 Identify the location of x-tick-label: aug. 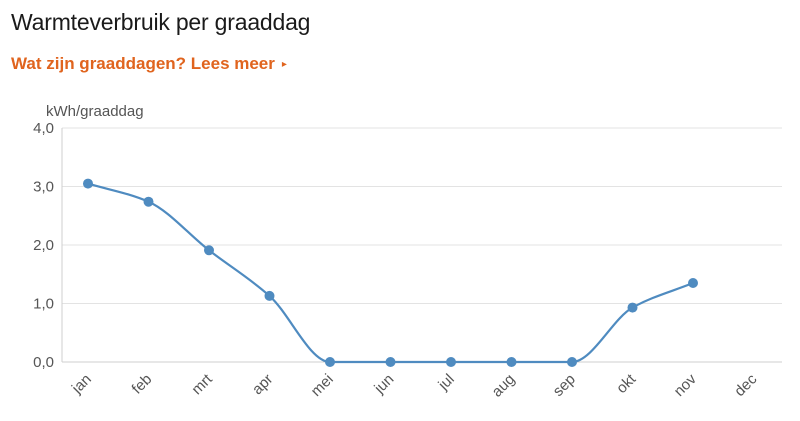
(504, 386).